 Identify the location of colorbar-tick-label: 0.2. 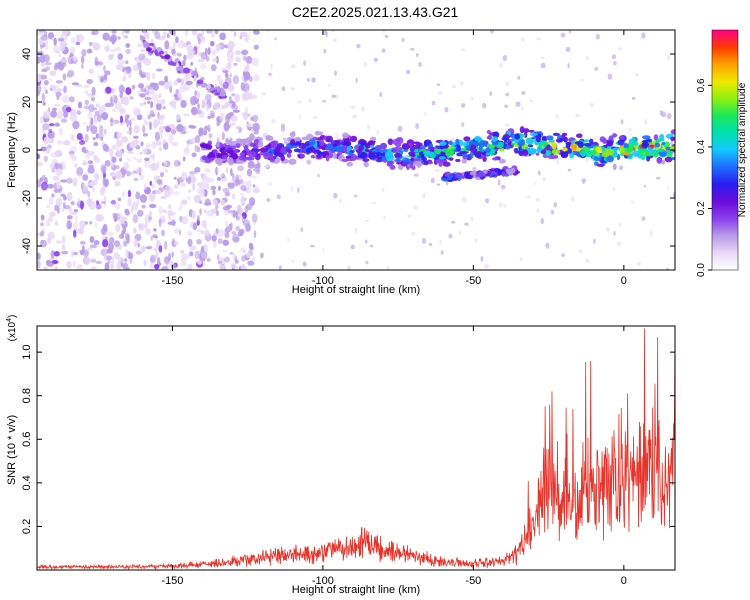
(701, 208).